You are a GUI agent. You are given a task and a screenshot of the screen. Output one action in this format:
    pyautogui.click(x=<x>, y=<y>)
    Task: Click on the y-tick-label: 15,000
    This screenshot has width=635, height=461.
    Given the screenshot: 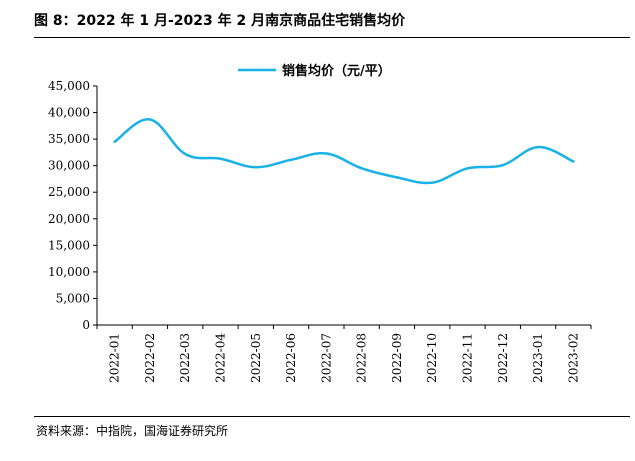 What is the action you would take?
    pyautogui.click(x=69, y=245)
    